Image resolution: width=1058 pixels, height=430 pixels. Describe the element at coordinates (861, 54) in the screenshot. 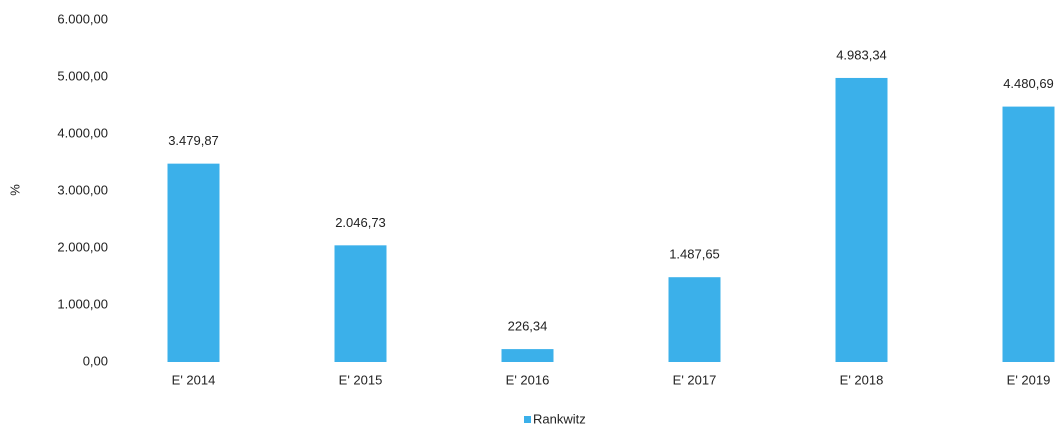

I see `value-label: 4.983,34` at that location.